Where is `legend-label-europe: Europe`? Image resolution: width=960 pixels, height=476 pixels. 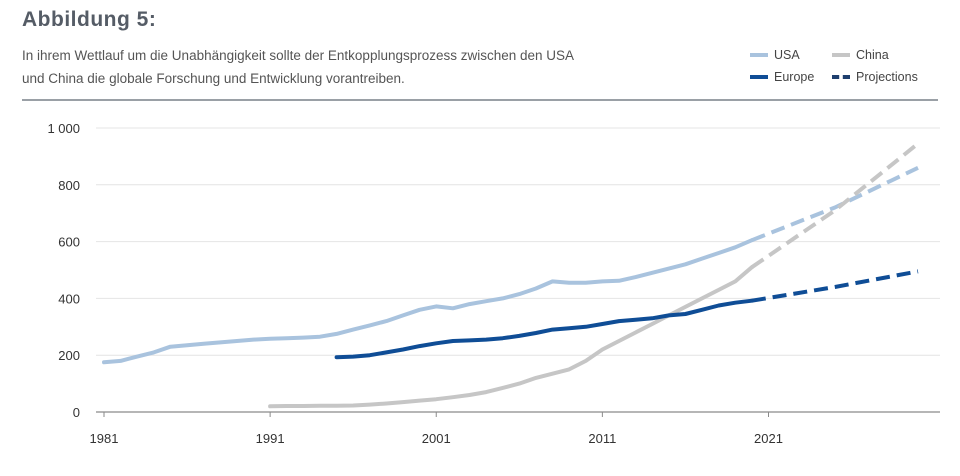
legend-label-europe: Europe is located at coordinates (794, 77).